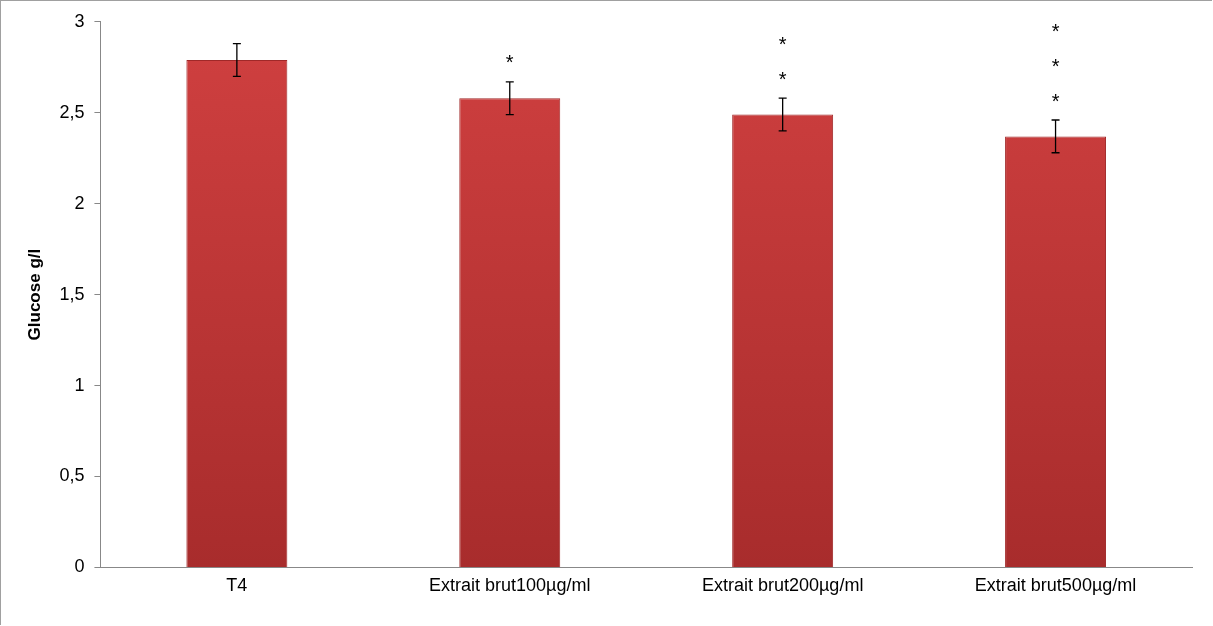  What do you see at coordinates (510, 585) in the screenshot?
I see `x-tick-label: Extrait brut100µg/ml` at bounding box center [510, 585].